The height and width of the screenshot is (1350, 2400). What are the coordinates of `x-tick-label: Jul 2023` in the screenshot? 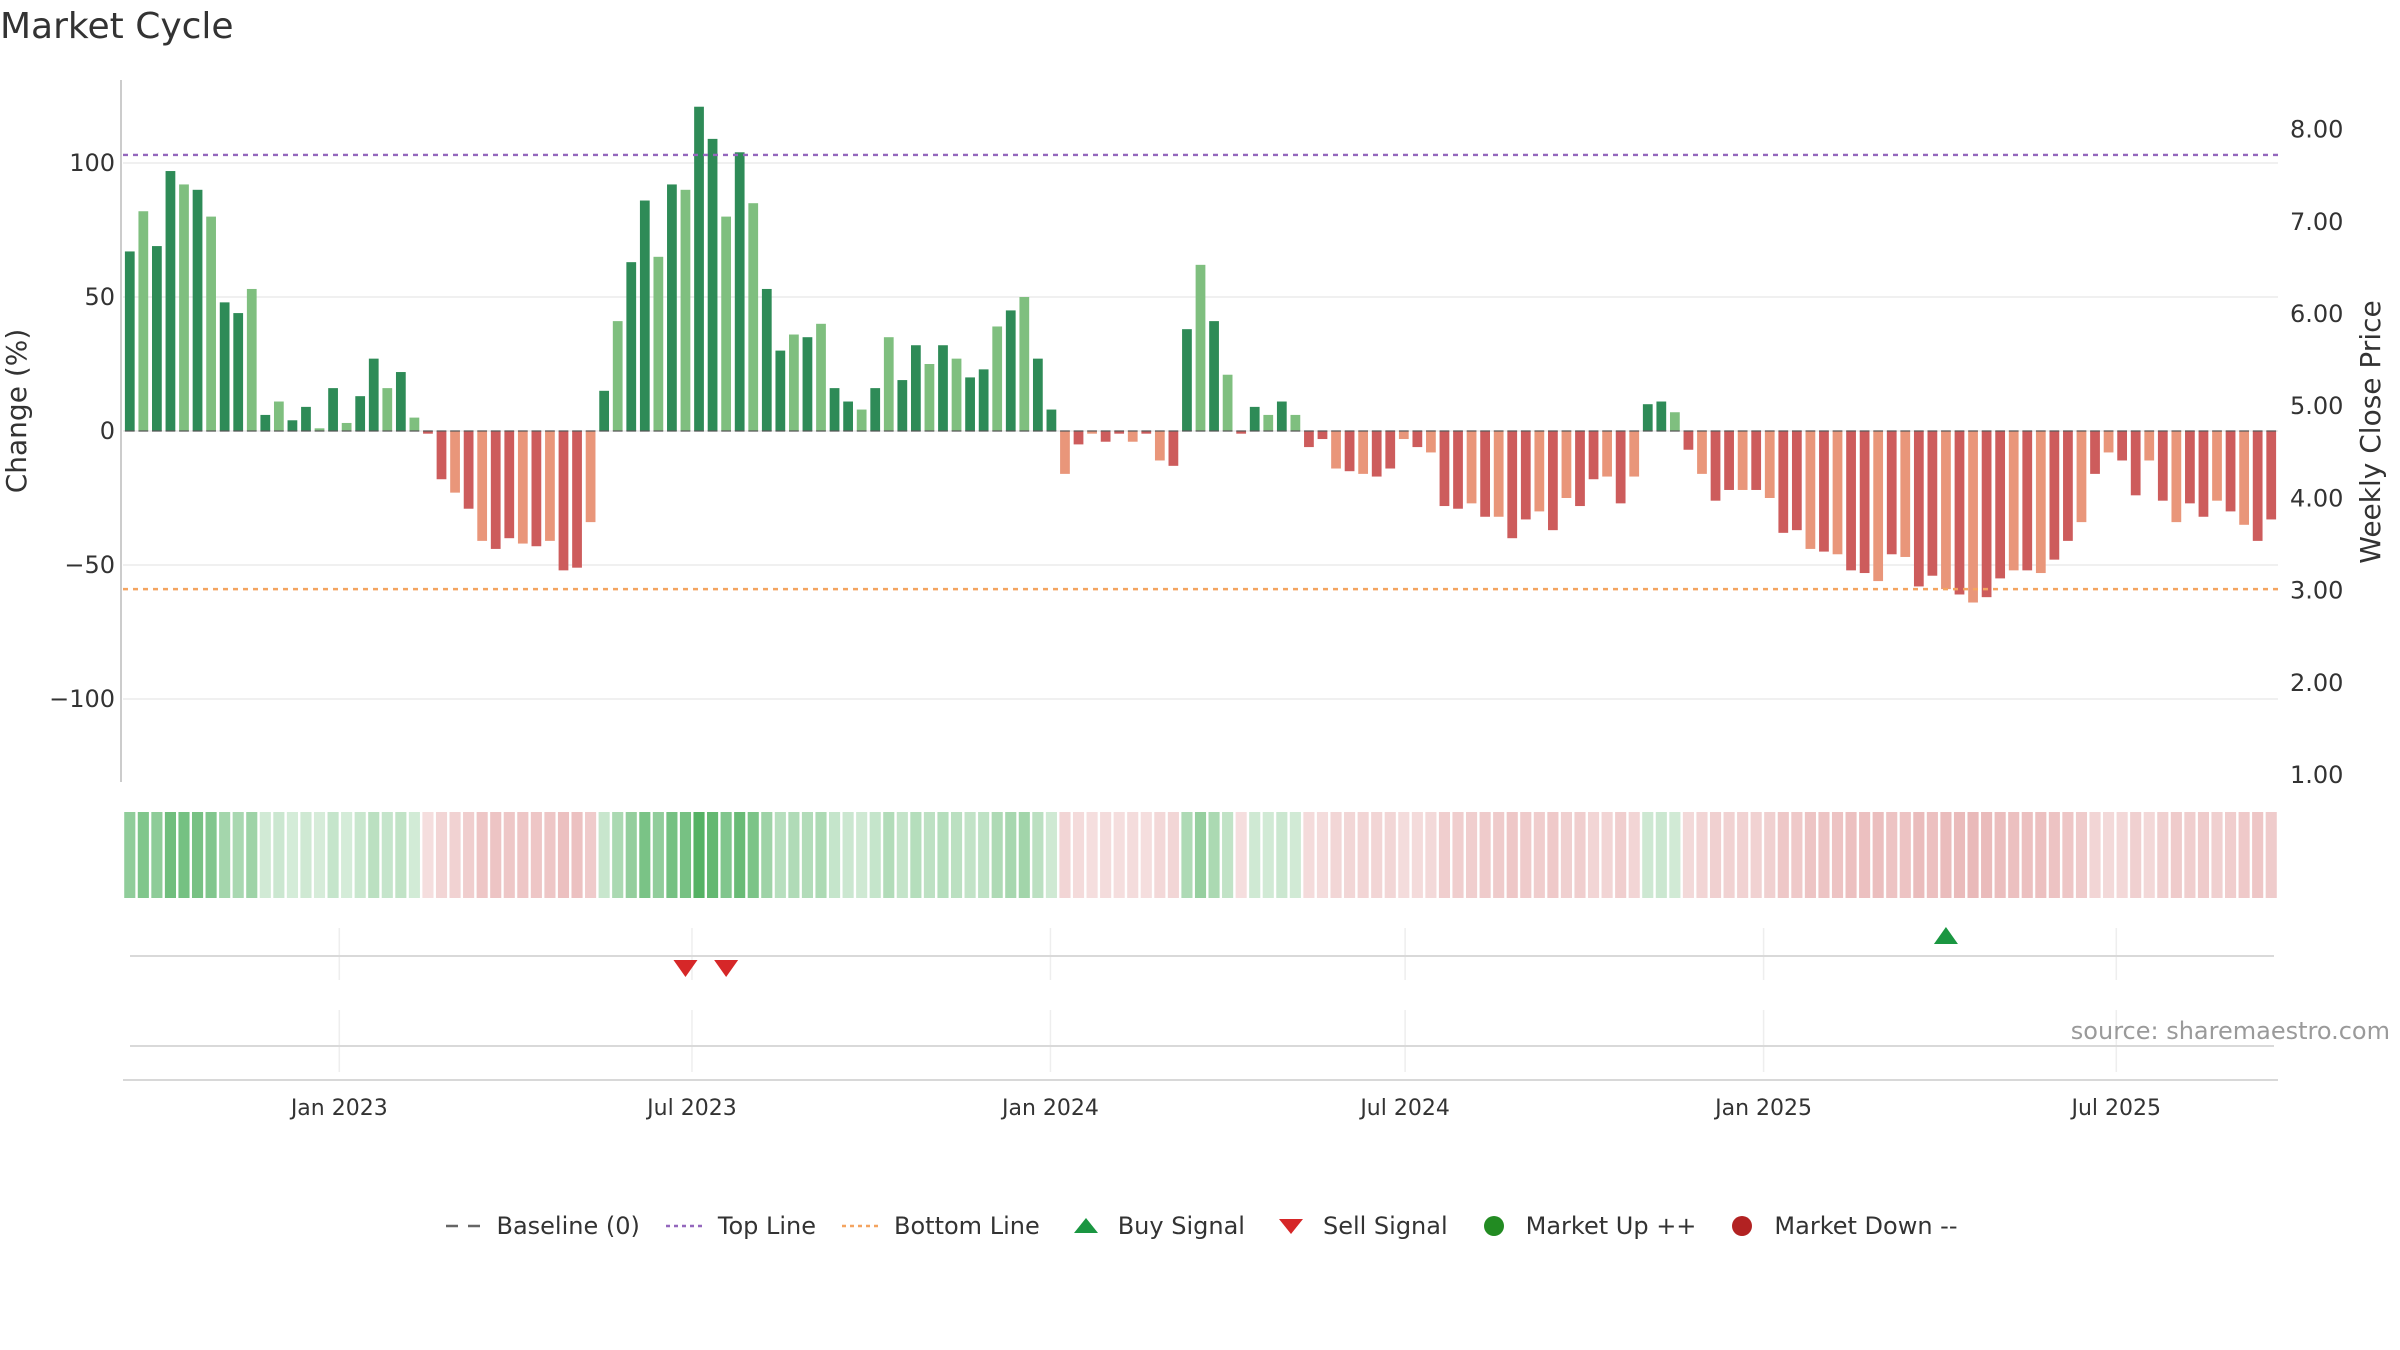 It's located at (691, 1108).